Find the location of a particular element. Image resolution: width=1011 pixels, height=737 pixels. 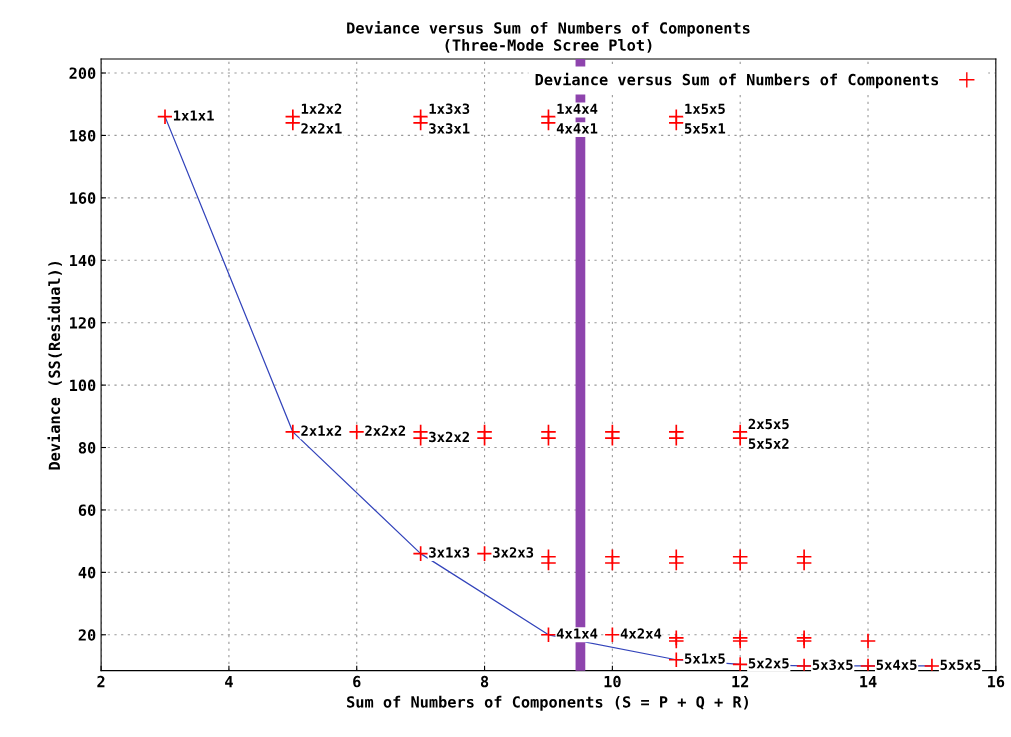

annotation: 4x1x4 is located at coordinates (577, 633).